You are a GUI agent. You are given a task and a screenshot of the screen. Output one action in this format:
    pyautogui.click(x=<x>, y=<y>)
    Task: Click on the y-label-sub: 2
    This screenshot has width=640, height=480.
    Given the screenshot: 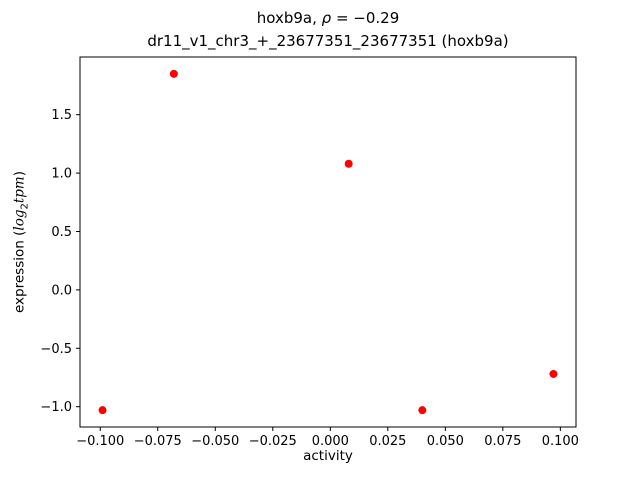 What is the action you would take?
    pyautogui.click(x=25, y=206)
    